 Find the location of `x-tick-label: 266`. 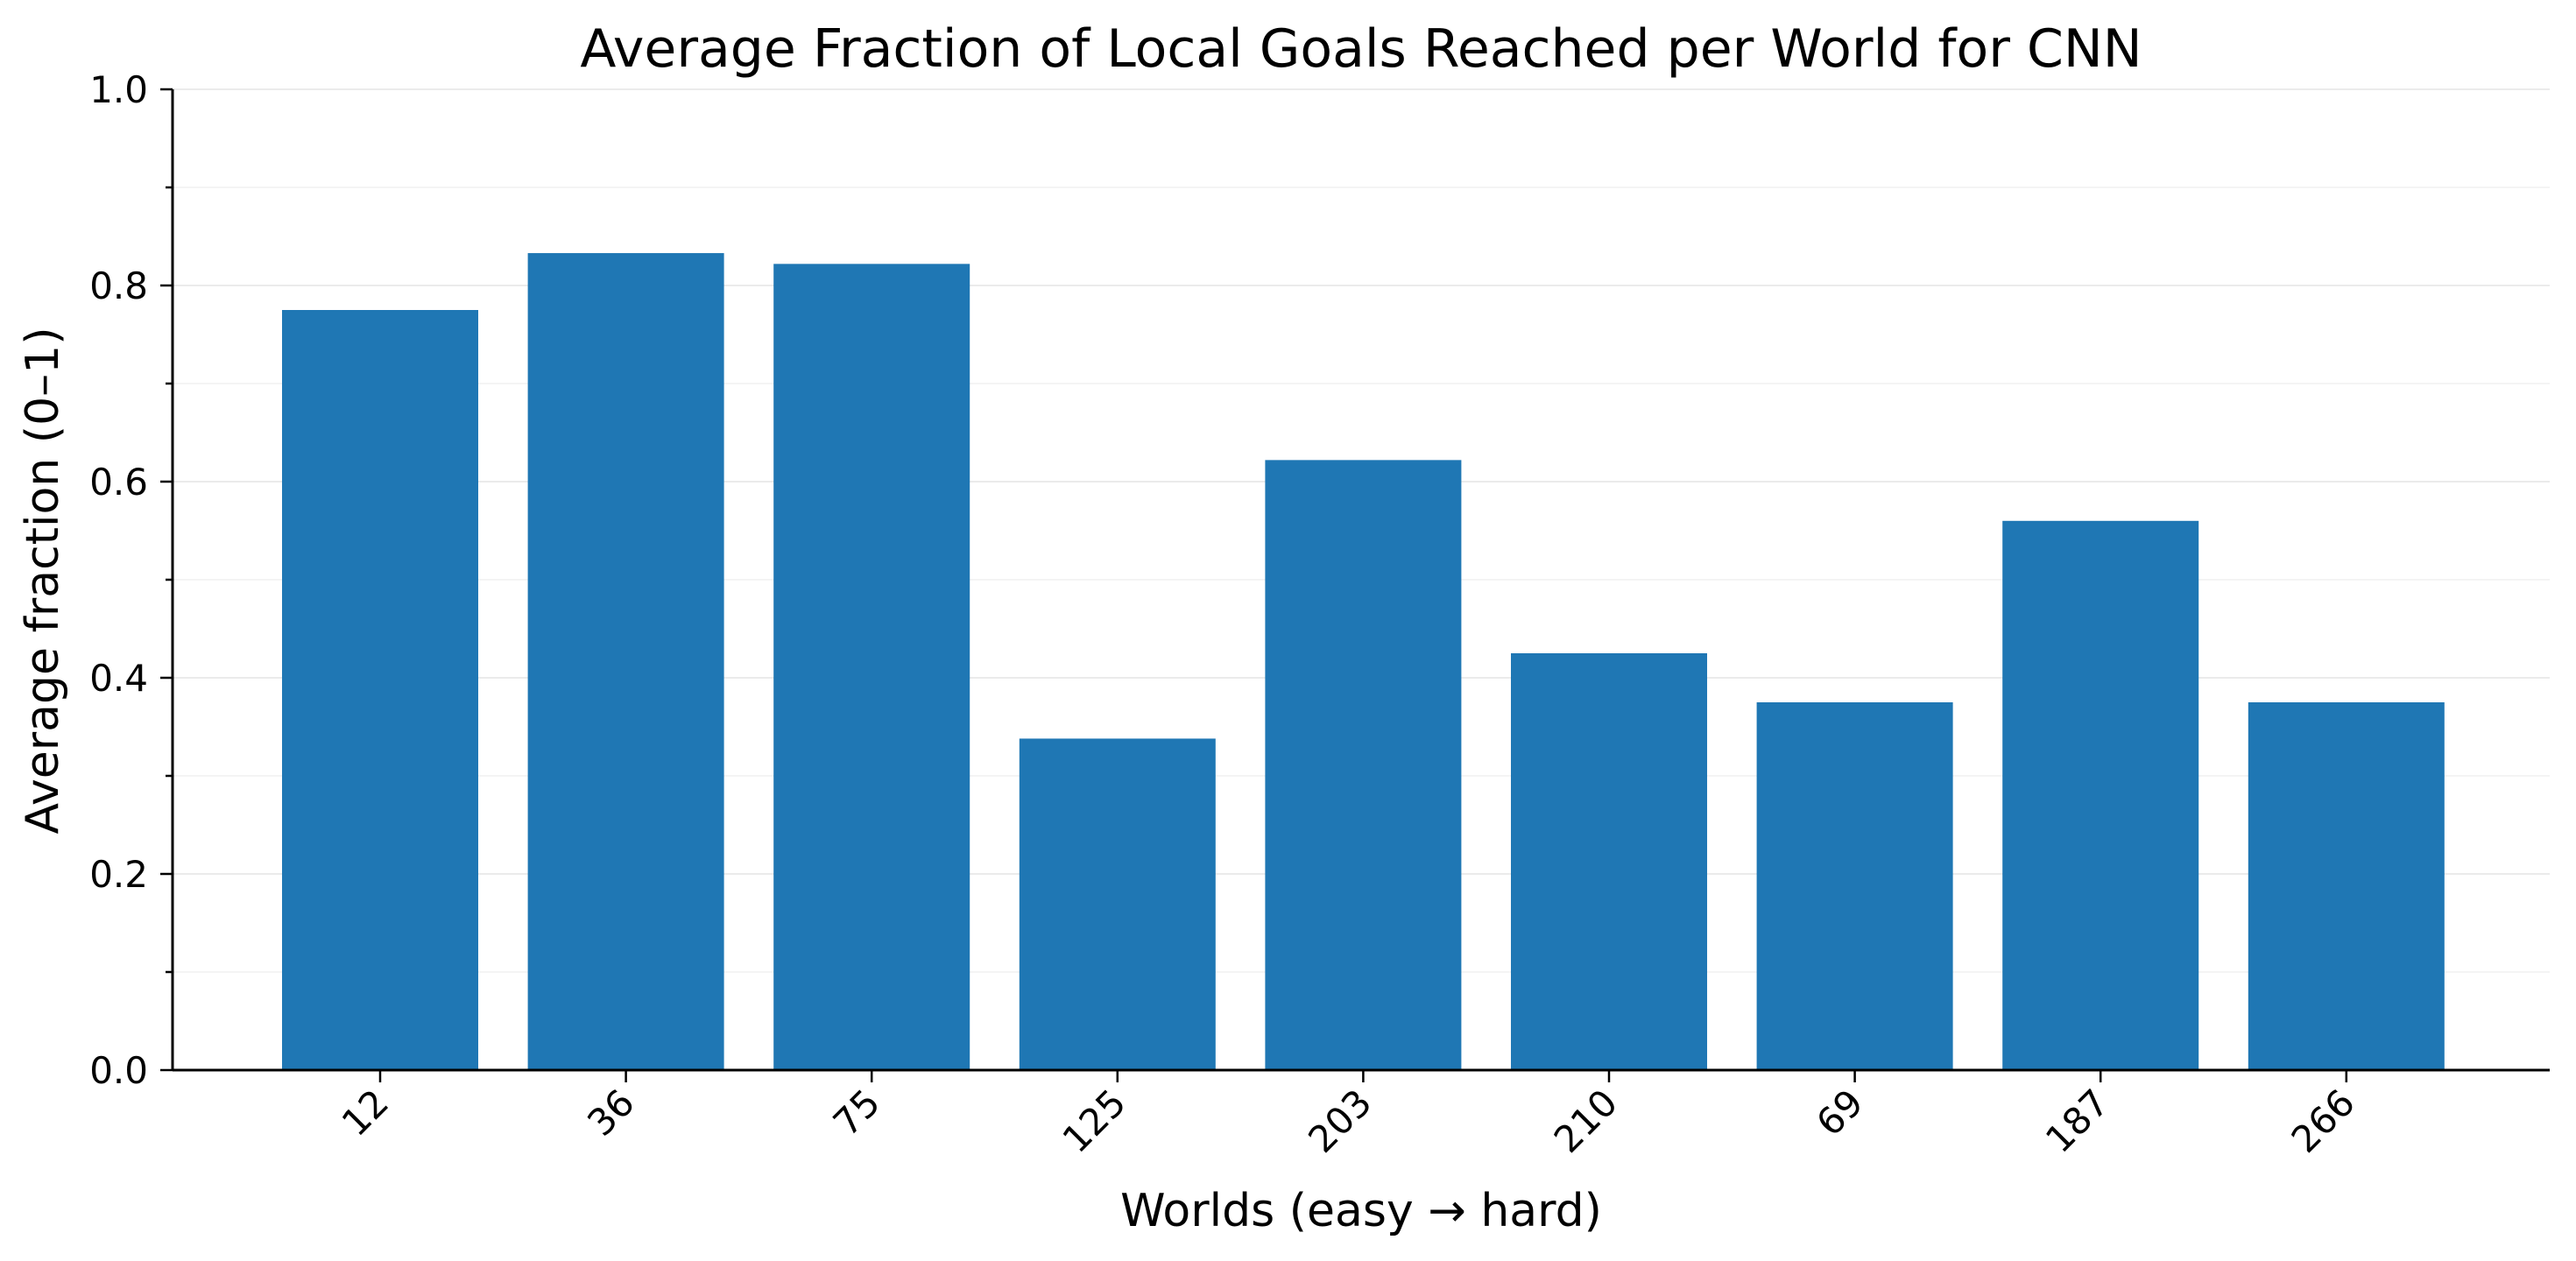

x-tick-label: 266 is located at coordinates (2323, 1120).